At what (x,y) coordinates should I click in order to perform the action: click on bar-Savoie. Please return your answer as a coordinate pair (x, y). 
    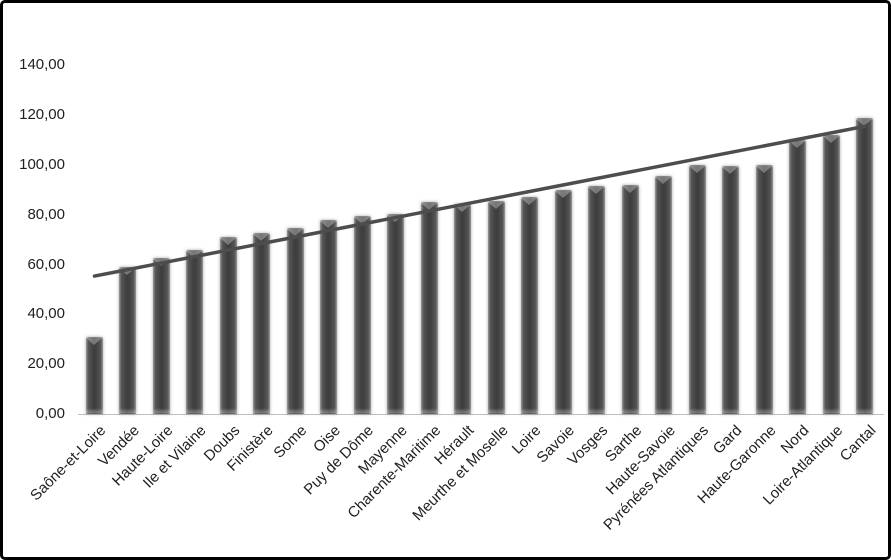
    Looking at the image, I should click on (563, 302).